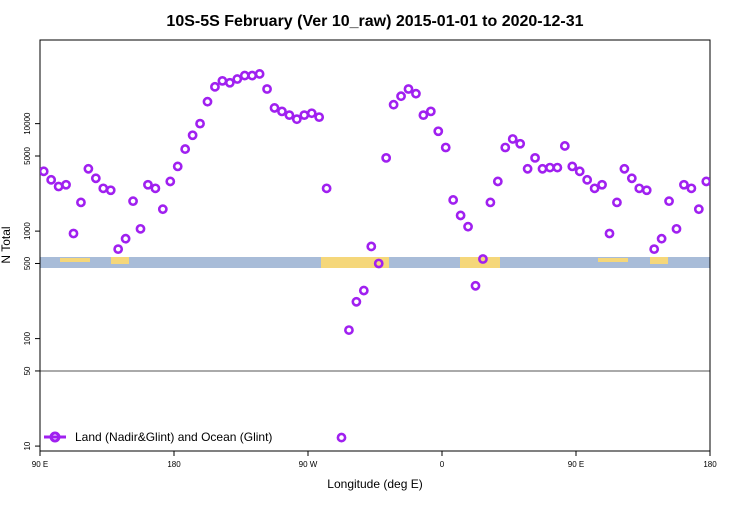 This screenshot has width=750, height=505. Describe the element at coordinates (75, 260) in the screenshot. I see `map-land-indonesia` at that location.